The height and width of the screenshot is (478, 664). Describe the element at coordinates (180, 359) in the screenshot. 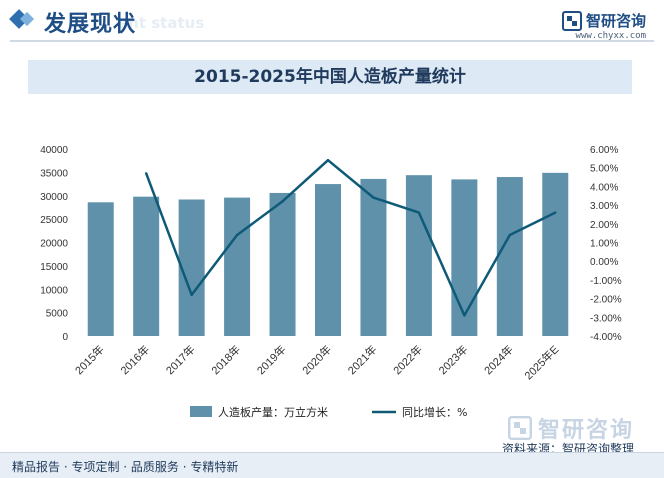

I see `x-tick-label: 2017年` at that location.